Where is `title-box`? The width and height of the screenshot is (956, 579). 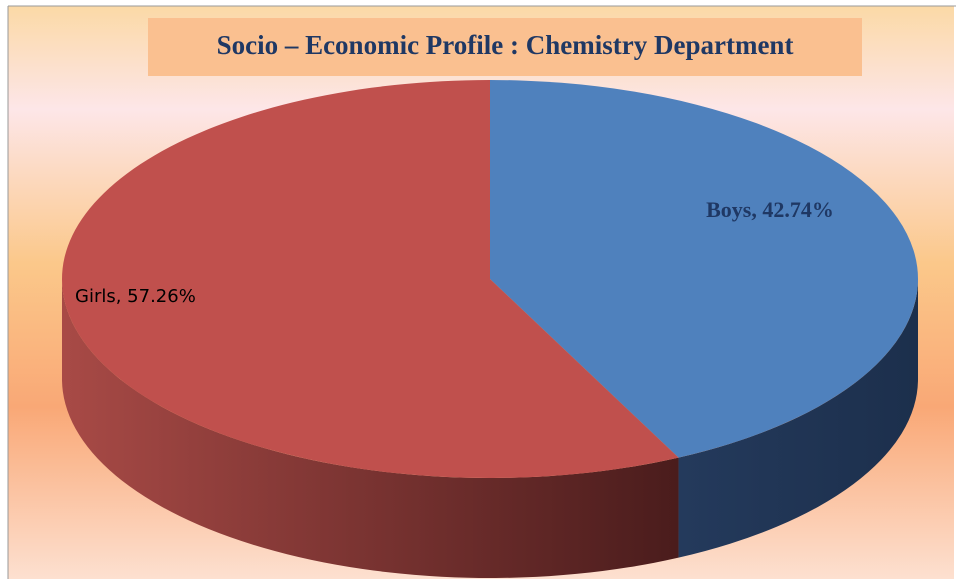 title-box is located at coordinates (505, 47).